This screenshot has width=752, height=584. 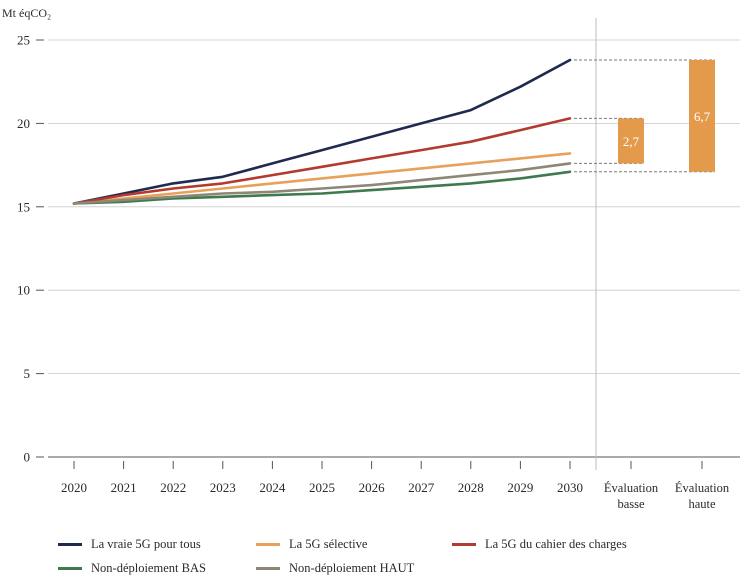 I want to click on x-tick-label: 2022, so click(x=173, y=487).